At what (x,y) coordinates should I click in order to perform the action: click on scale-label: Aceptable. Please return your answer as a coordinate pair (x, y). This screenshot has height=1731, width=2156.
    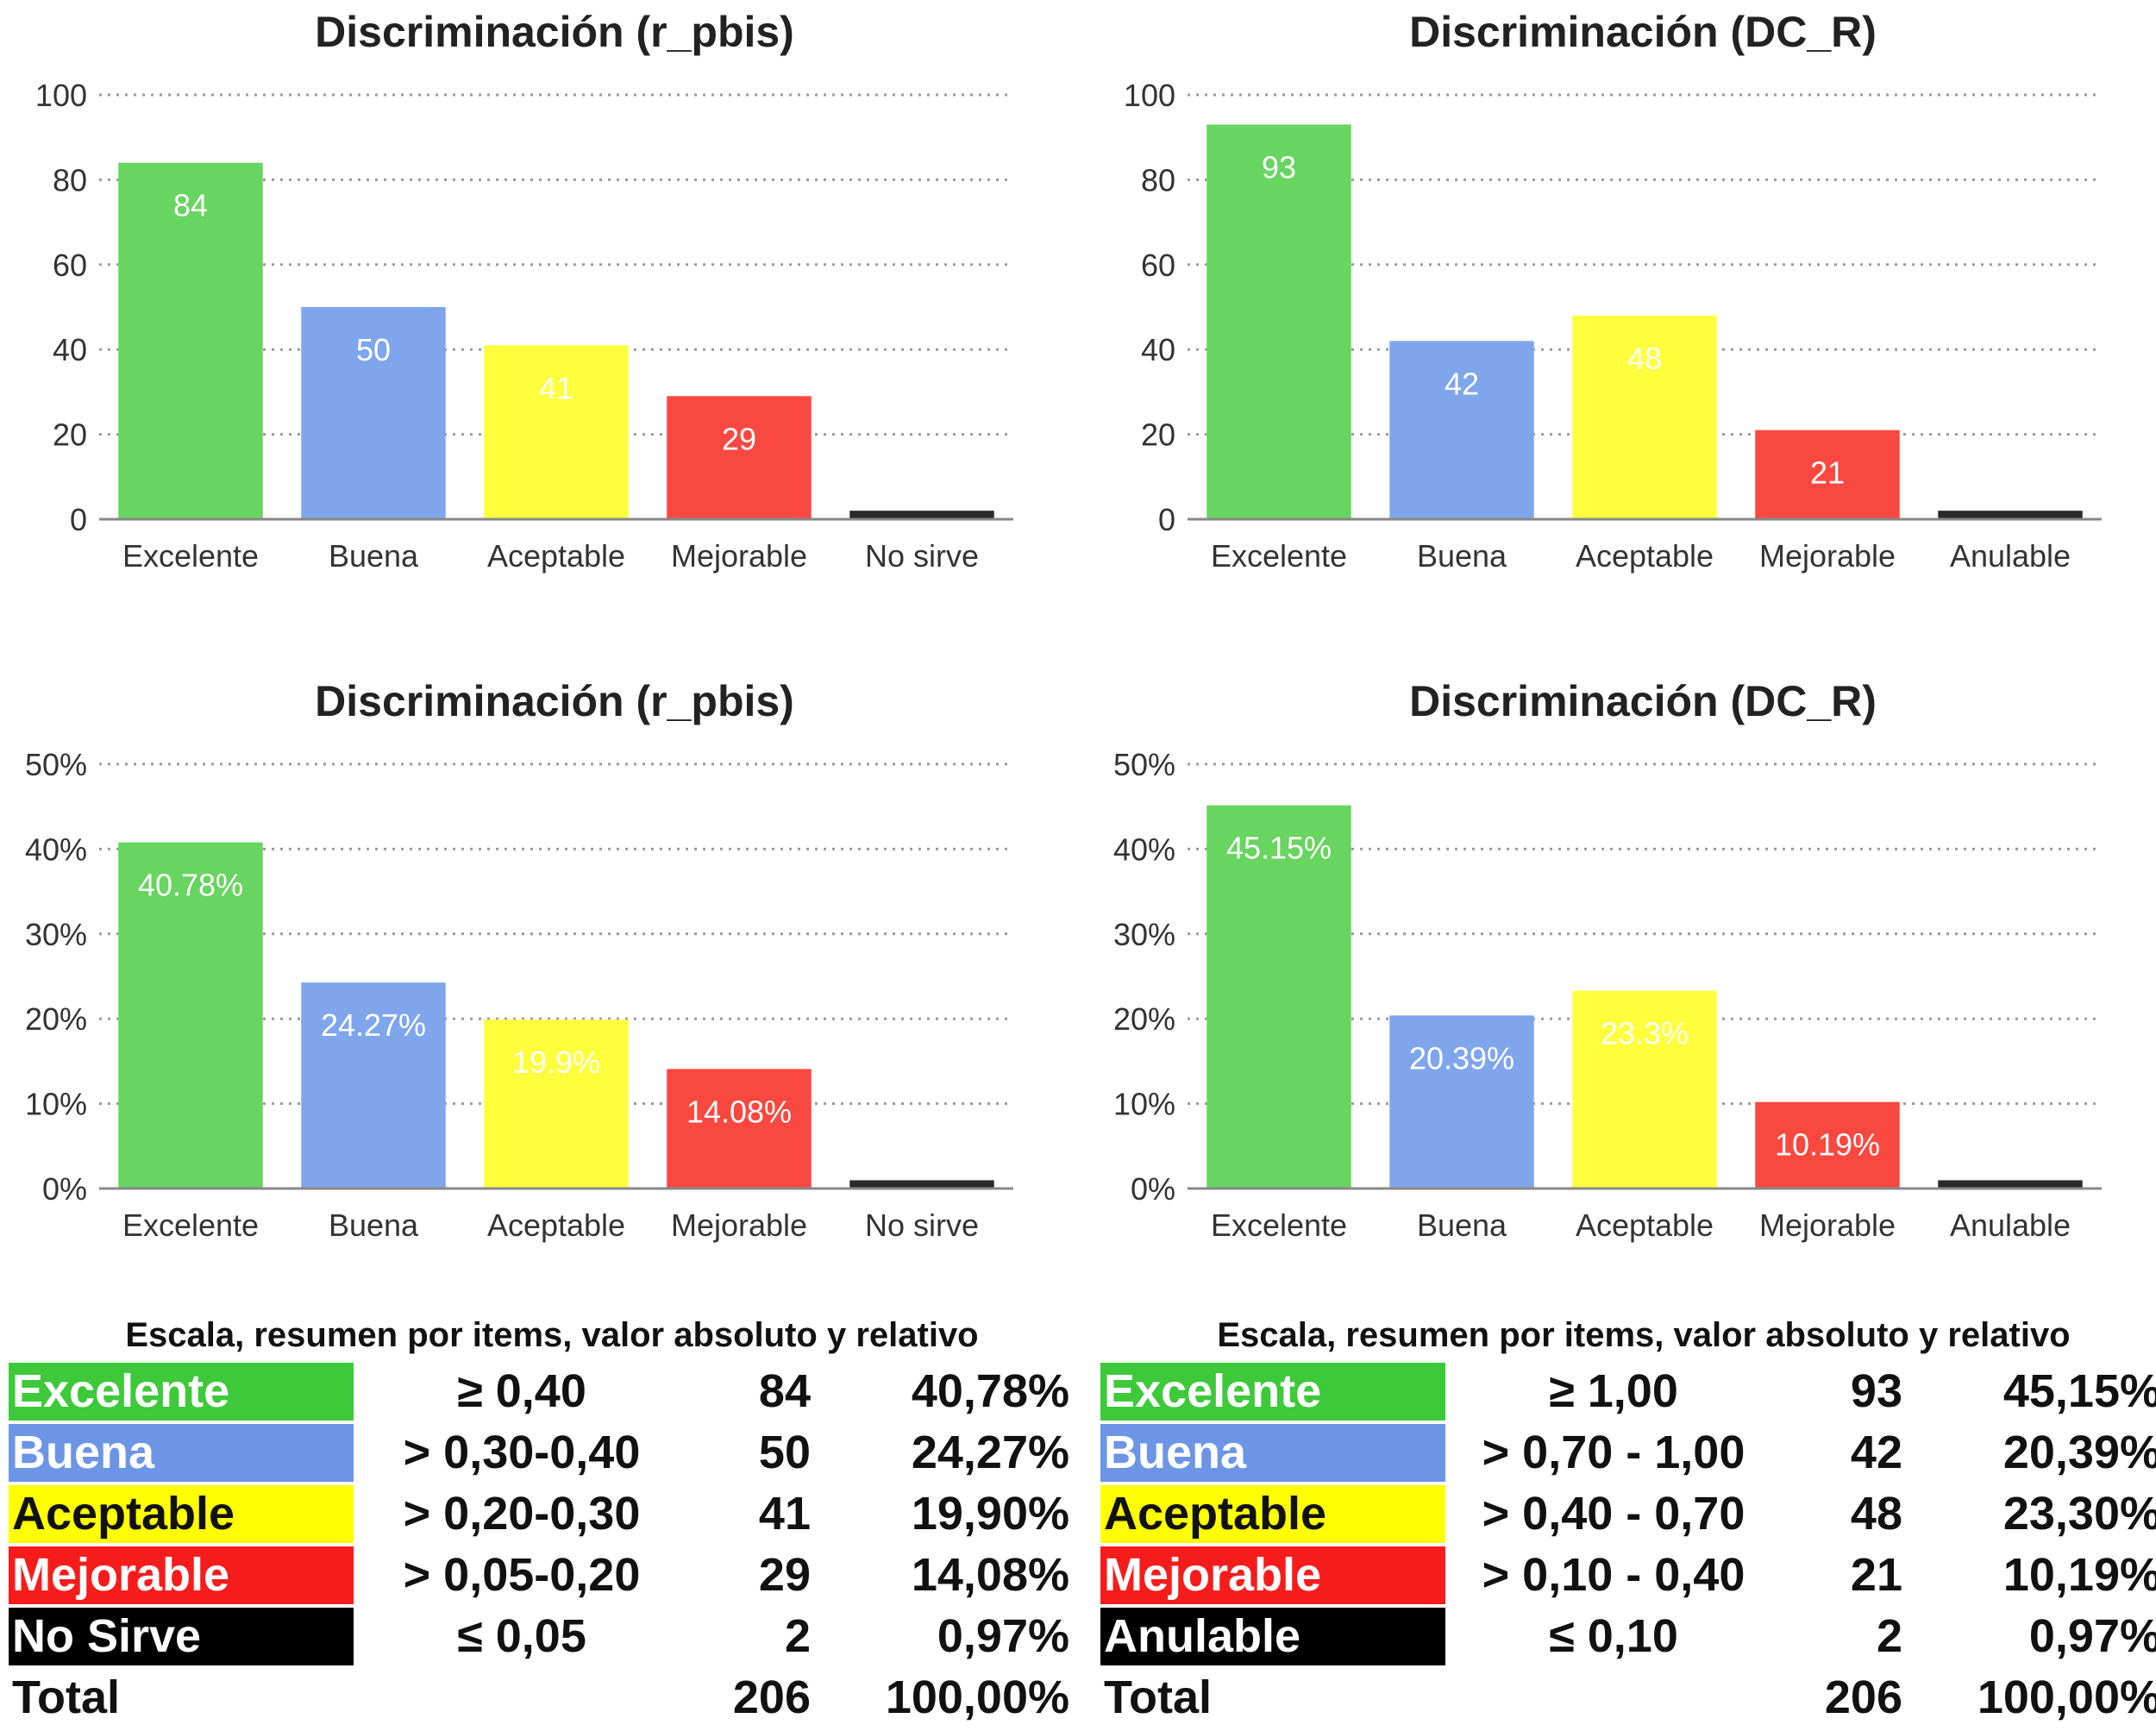
    Looking at the image, I should click on (1272, 1514).